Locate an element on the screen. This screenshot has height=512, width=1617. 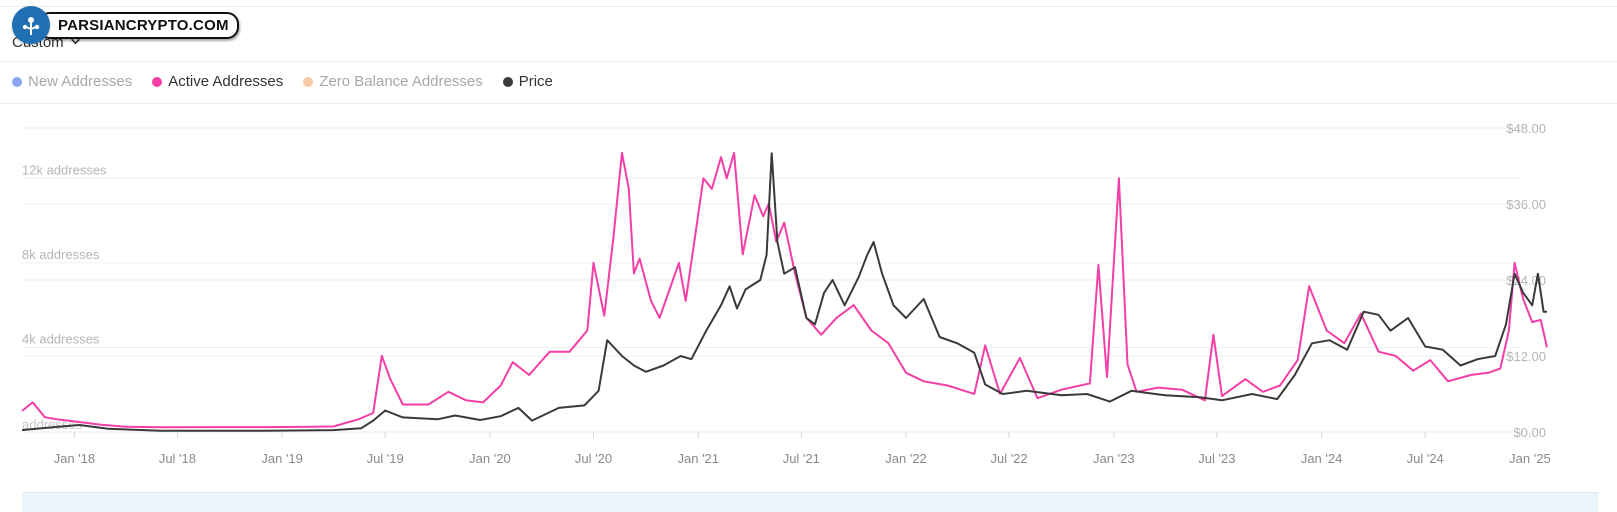
x-tick-label: Jan '21 is located at coordinates (699, 458).